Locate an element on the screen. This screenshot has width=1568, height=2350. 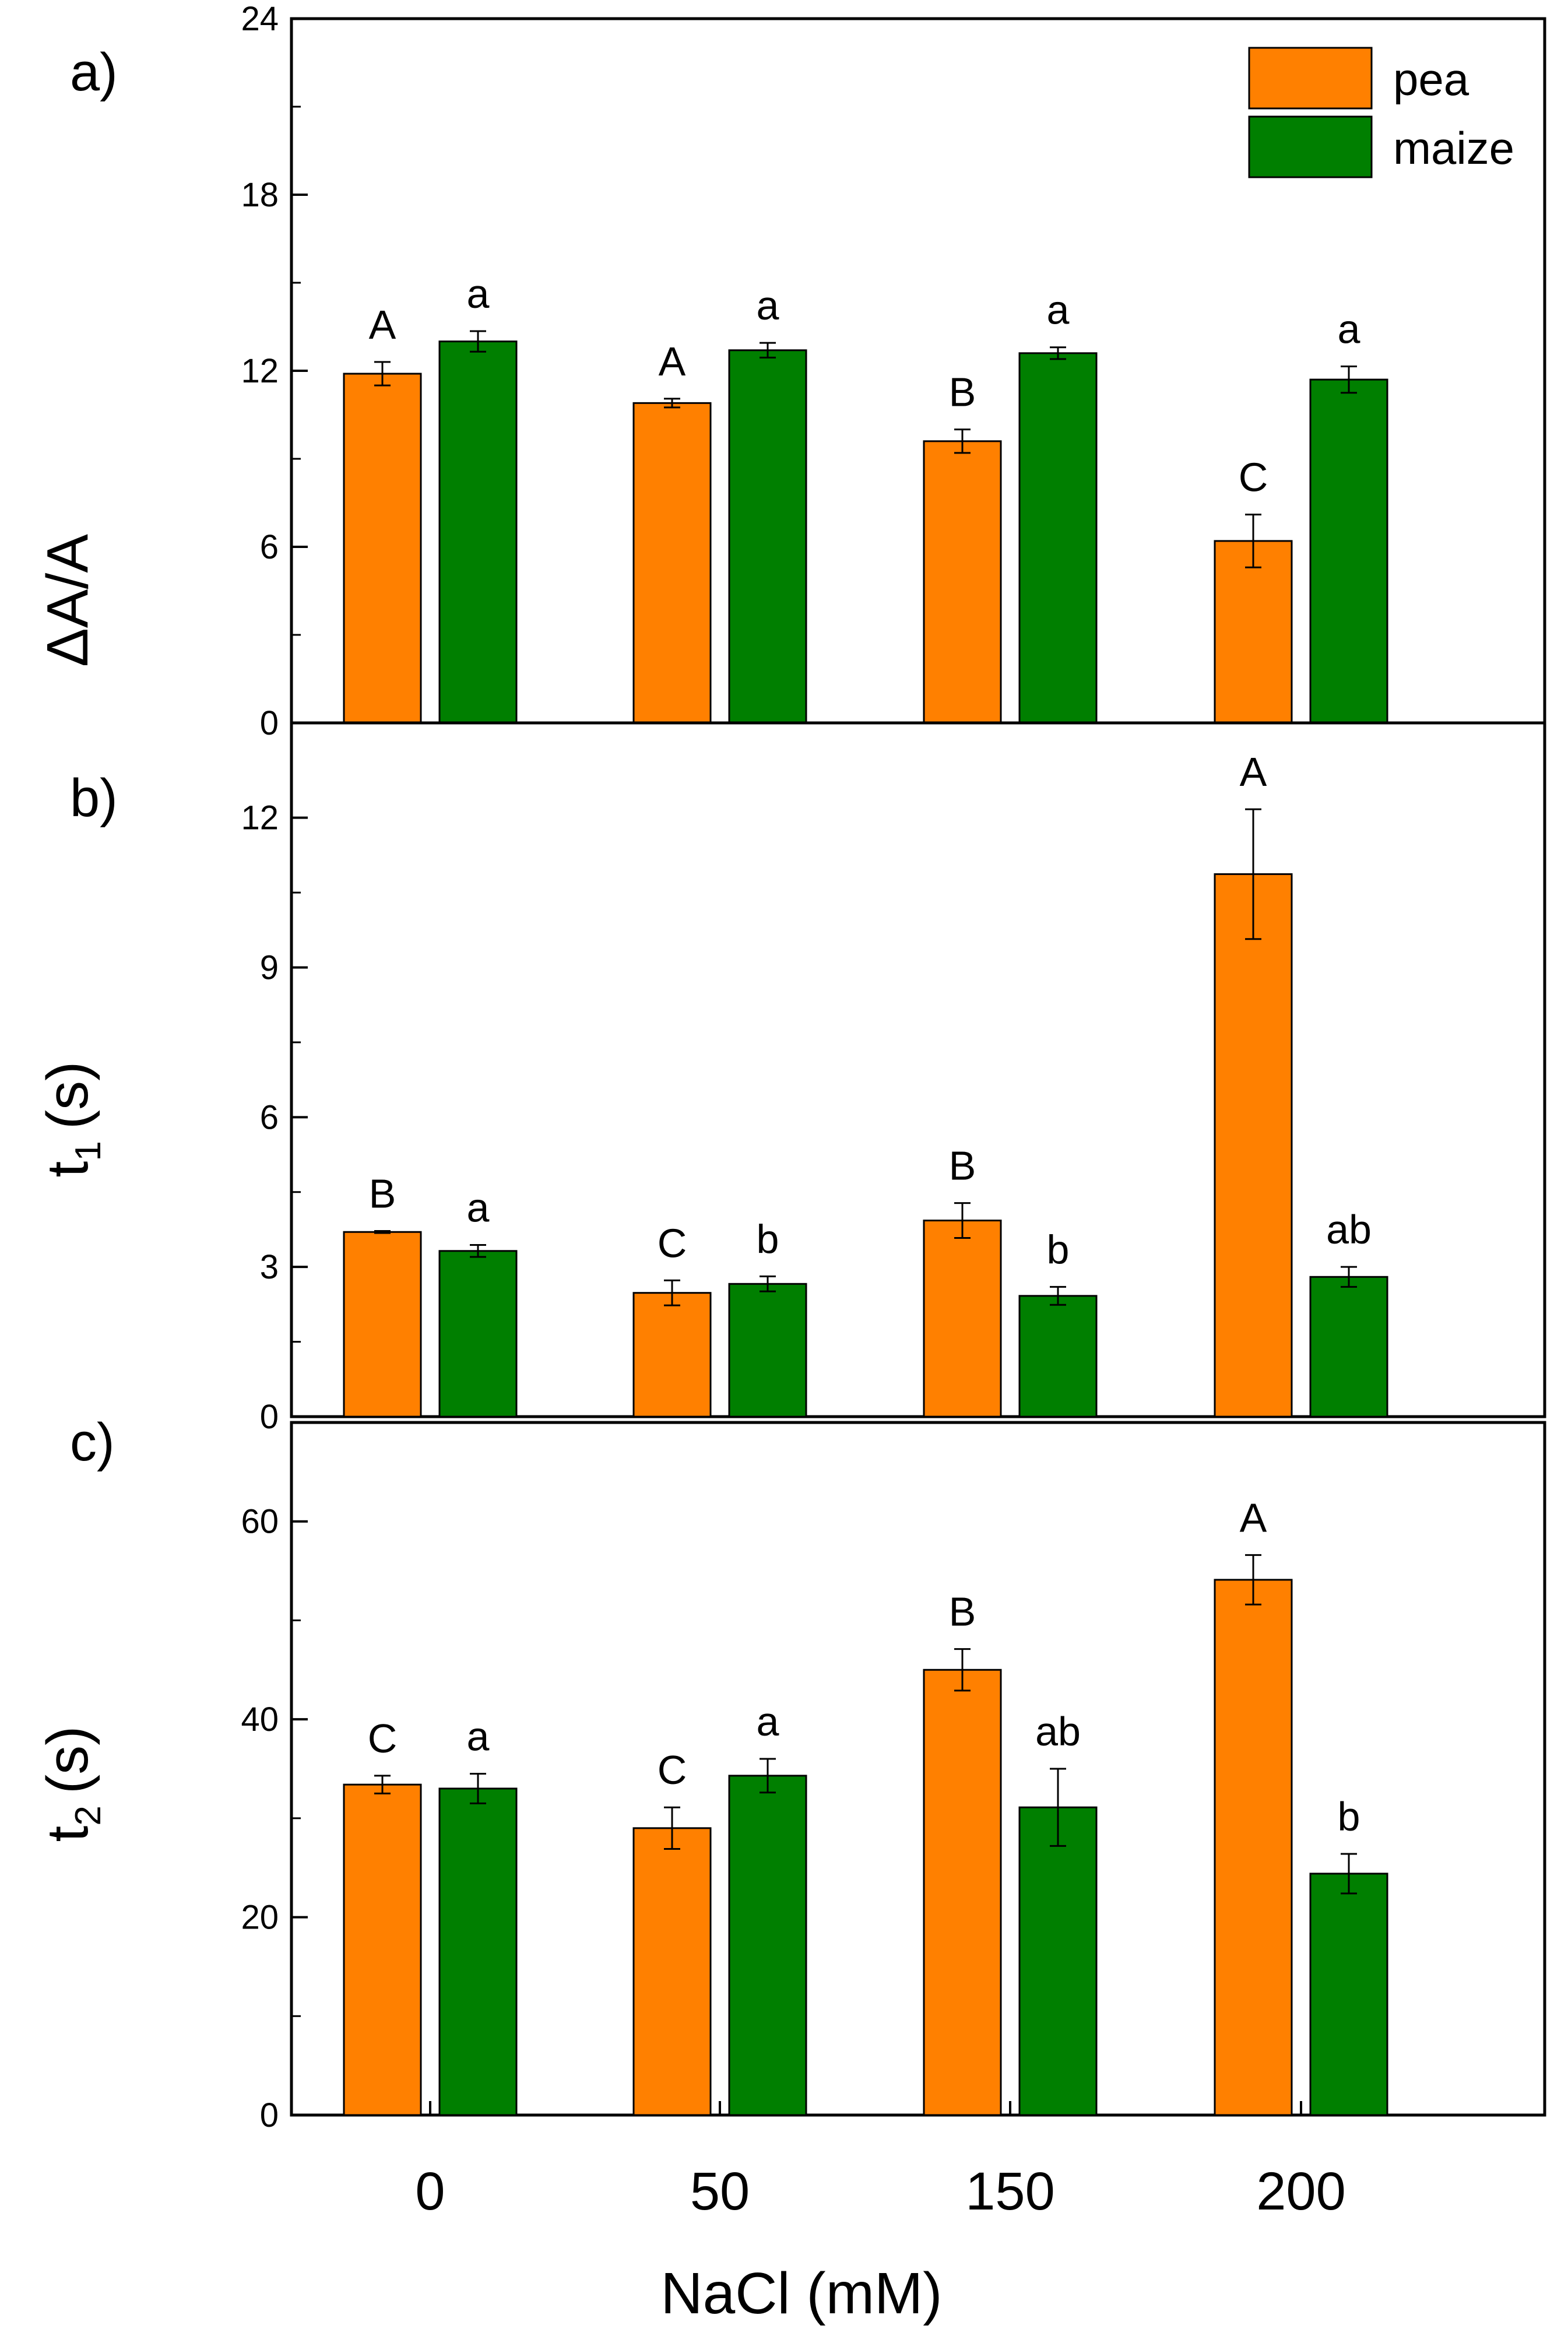
panel-b-ytick-label: 12 is located at coordinates (260, 818).